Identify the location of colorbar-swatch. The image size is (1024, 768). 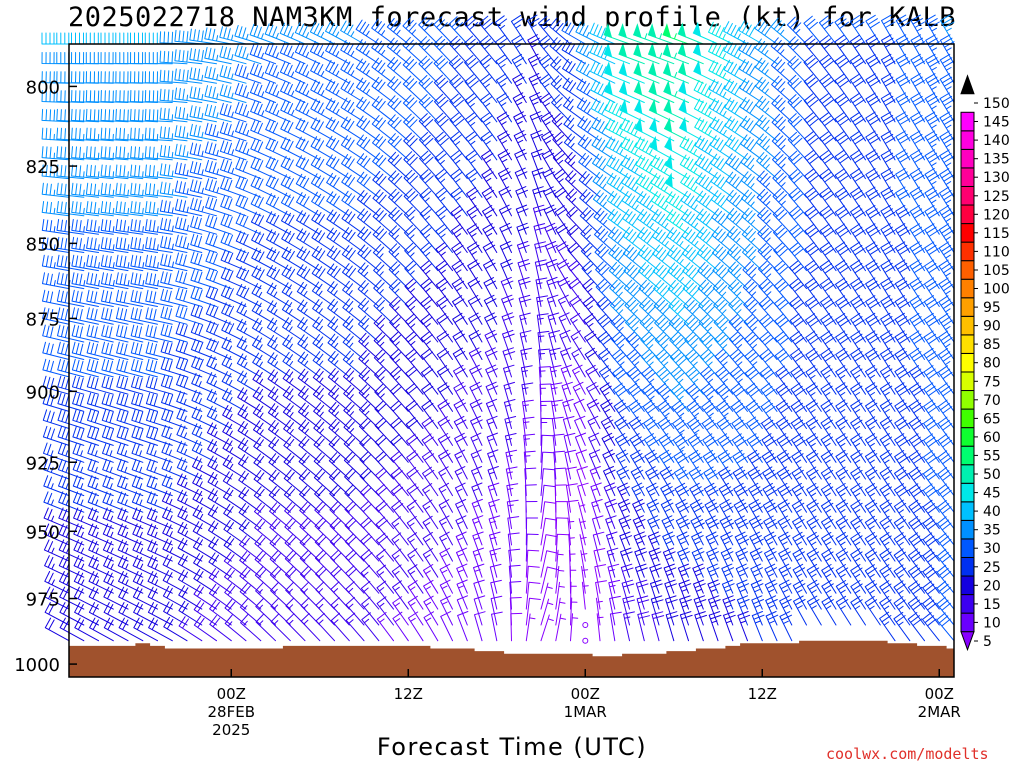
(967, 437).